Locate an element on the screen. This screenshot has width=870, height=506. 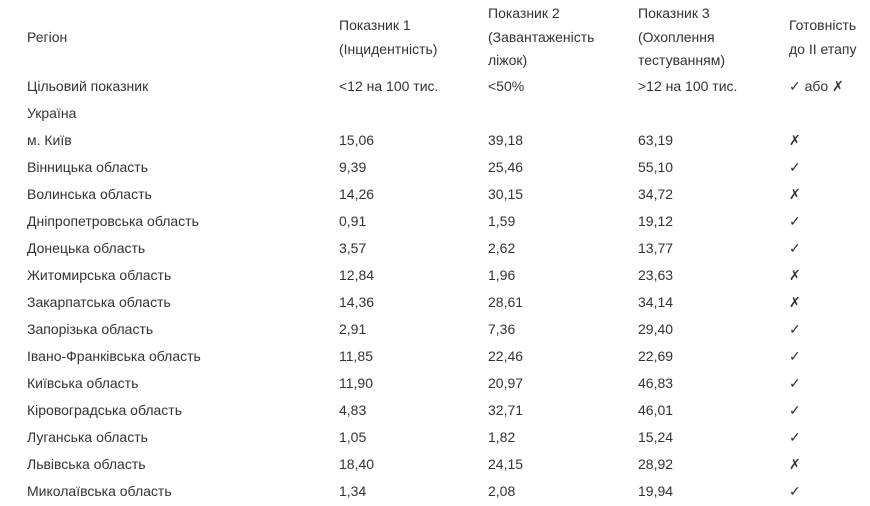
target-indicator-3: >12 на 100 тис. is located at coordinates (688, 86).